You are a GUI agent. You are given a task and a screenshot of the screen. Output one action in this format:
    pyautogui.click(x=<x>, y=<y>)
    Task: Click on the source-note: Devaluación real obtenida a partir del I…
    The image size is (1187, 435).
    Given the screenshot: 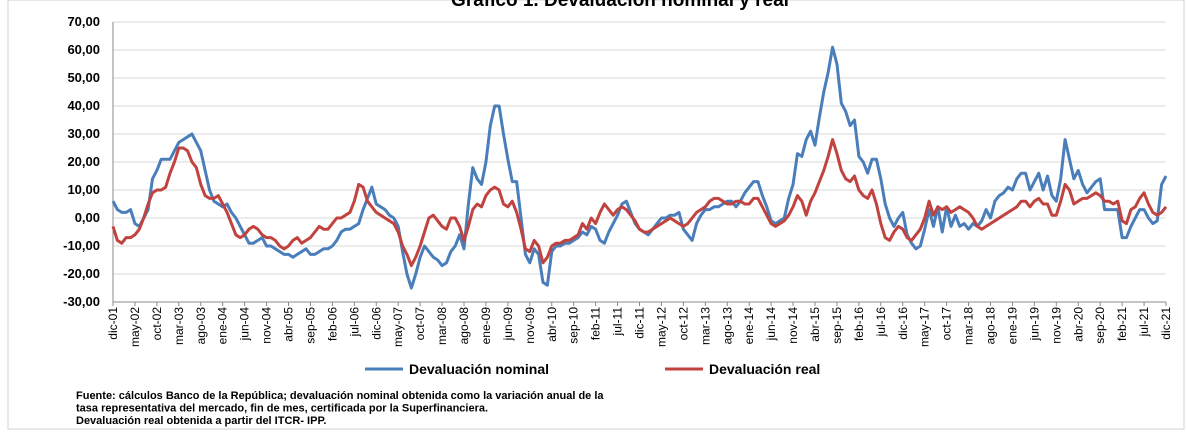 What is the action you would take?
    pyautogui.click(x=201, y=421)
    